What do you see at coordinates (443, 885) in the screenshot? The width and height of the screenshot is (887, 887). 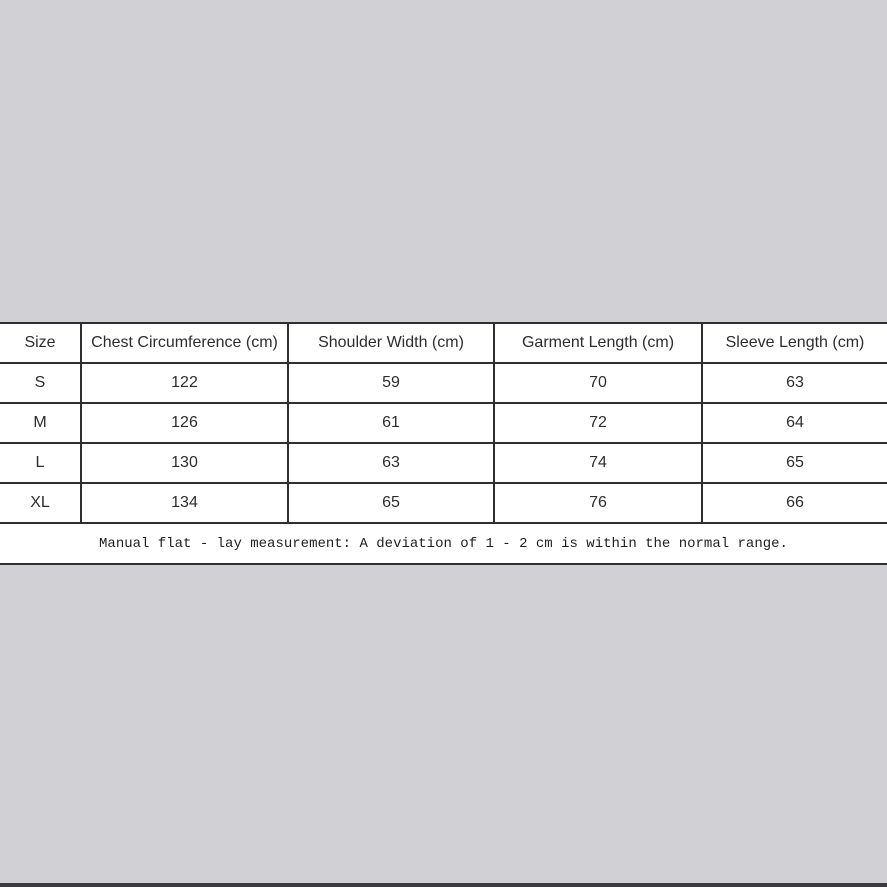 I see `bottom-bar` at bounding box center [443, 885].